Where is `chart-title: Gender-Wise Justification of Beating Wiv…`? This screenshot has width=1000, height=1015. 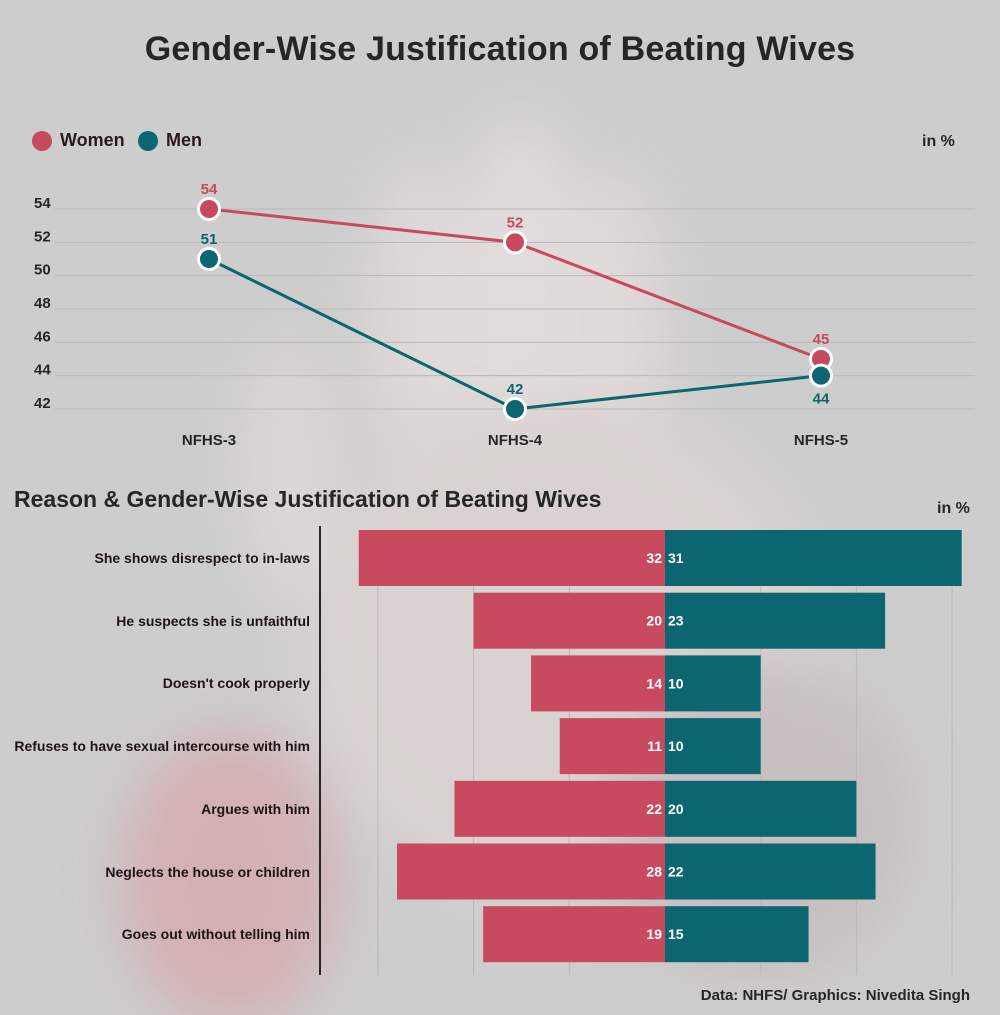 chart-title: Gender-Wise Justification of Beating Wiv… is located at coordinates (500, 49).